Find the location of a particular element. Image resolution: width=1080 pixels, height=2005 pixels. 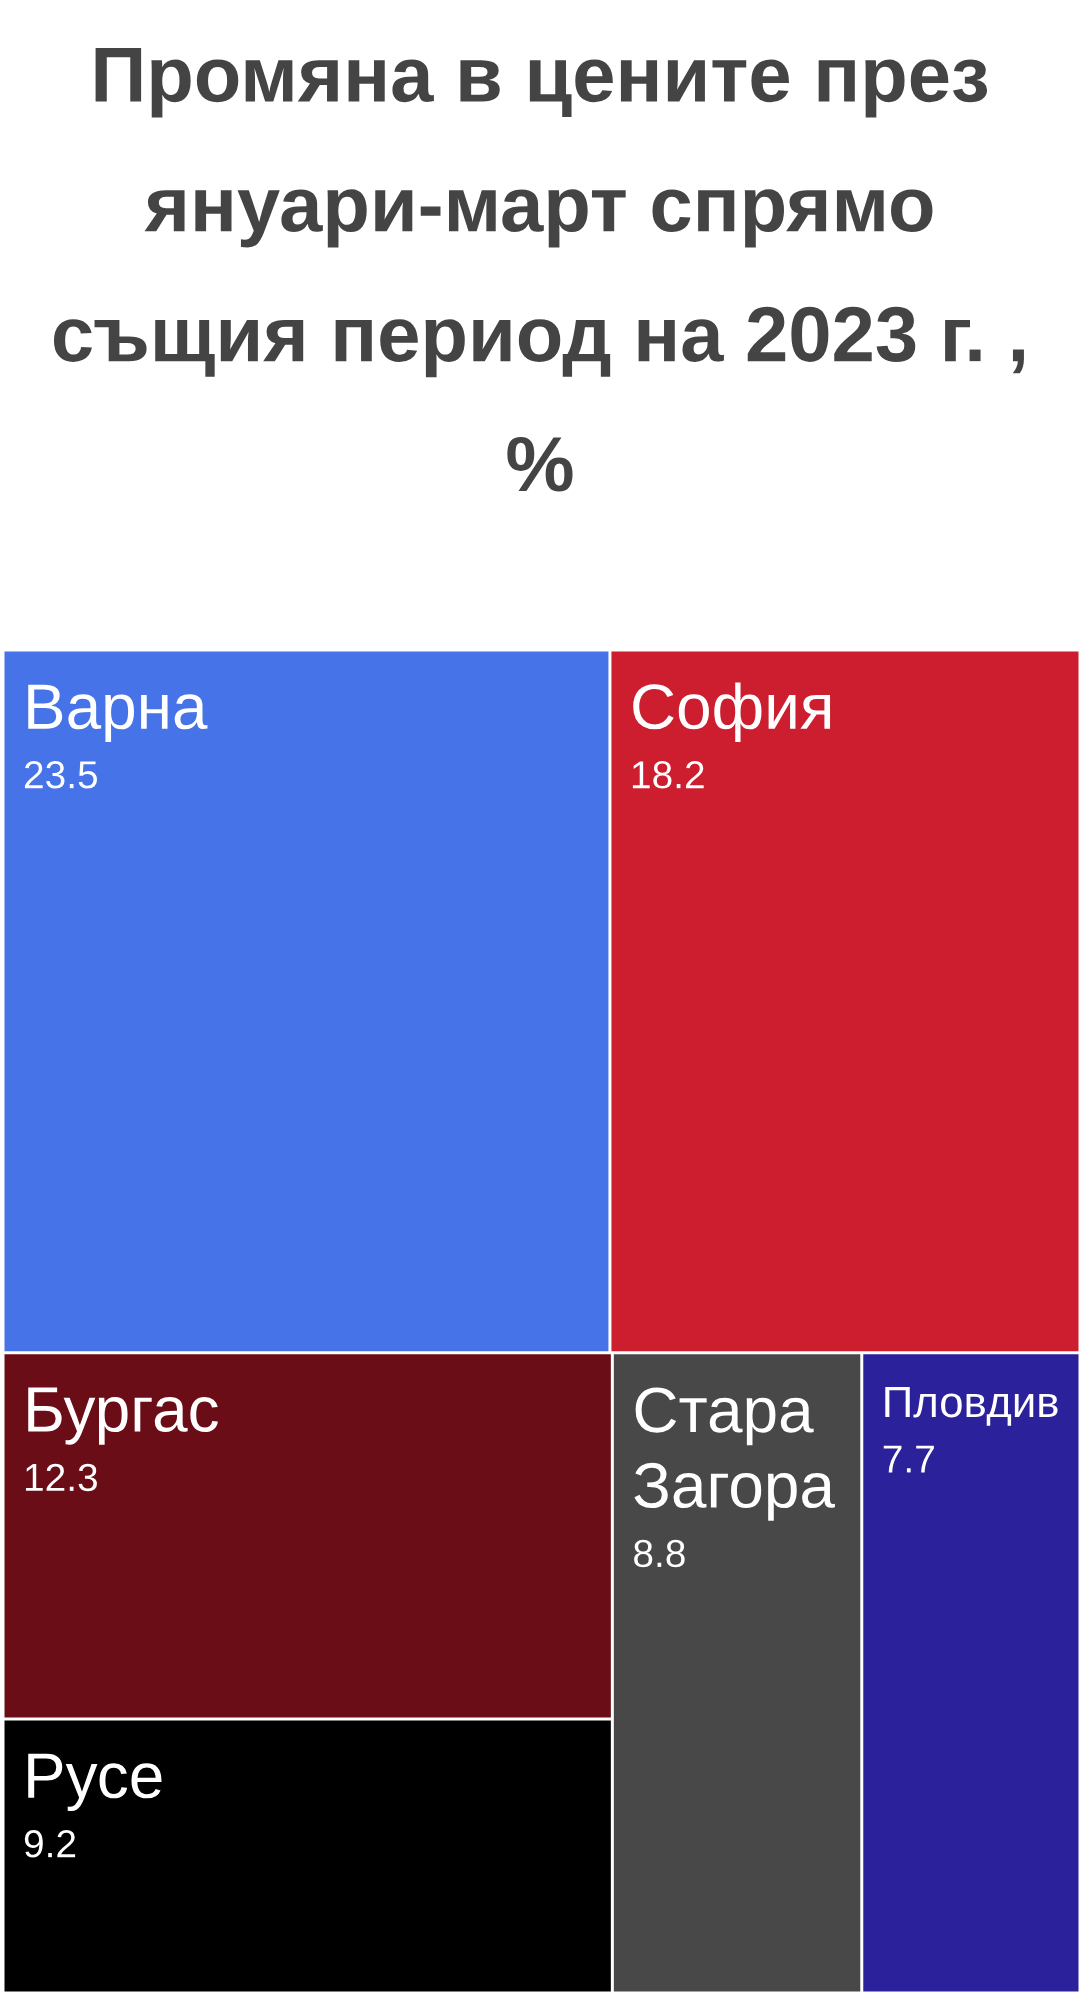

category-label: София is located at coordinates (732, 712).